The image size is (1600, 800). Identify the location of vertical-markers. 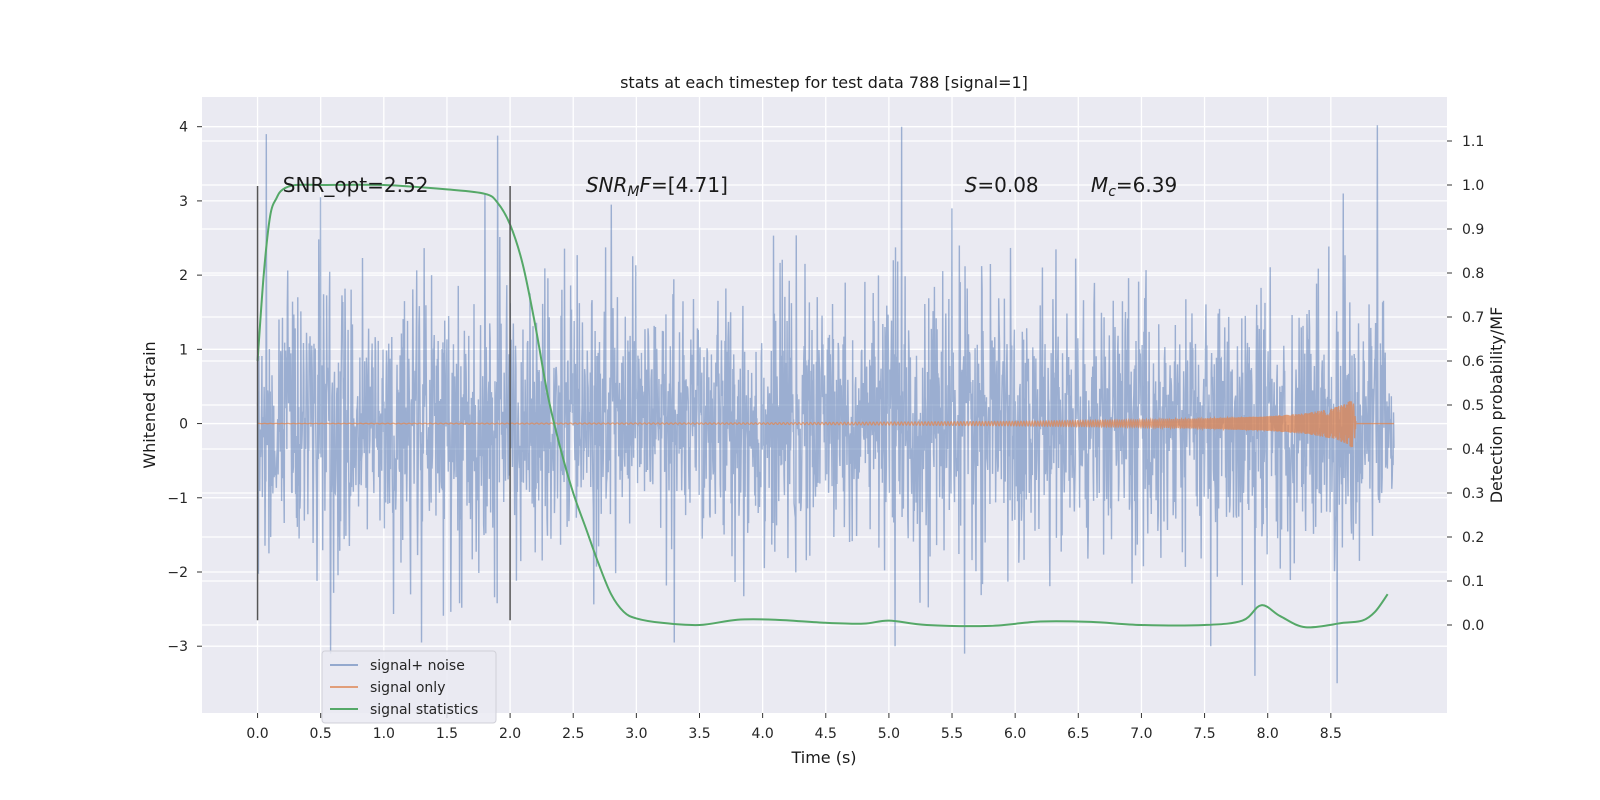
(383, 403).